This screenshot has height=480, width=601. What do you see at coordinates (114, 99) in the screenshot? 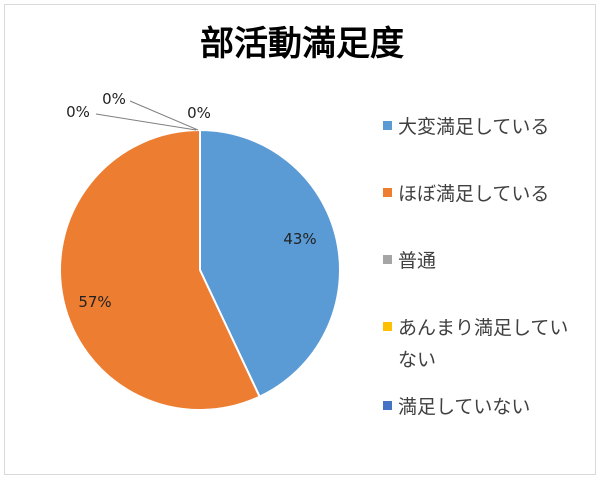
I see `data-label-4: 0%` at bounding box center [114, 99].